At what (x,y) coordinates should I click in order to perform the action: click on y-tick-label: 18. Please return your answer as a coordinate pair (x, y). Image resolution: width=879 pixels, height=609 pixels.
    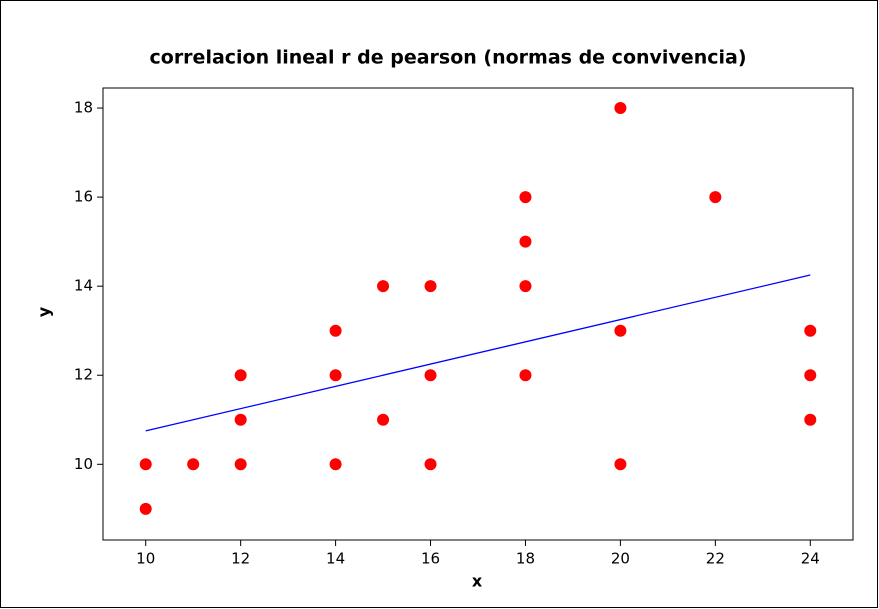
    Looking at the image, I should click on (83, 108).